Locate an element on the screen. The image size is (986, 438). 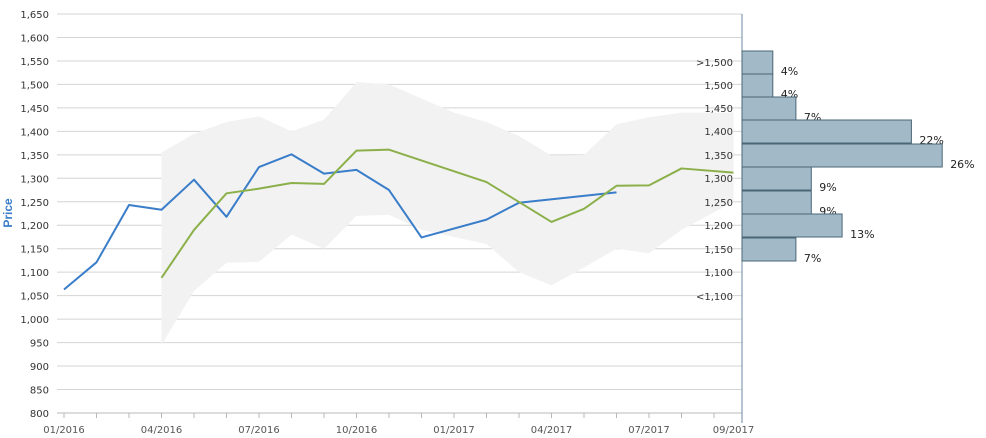
histogram-percent-label: 7% is located at coordinates (812, 258).